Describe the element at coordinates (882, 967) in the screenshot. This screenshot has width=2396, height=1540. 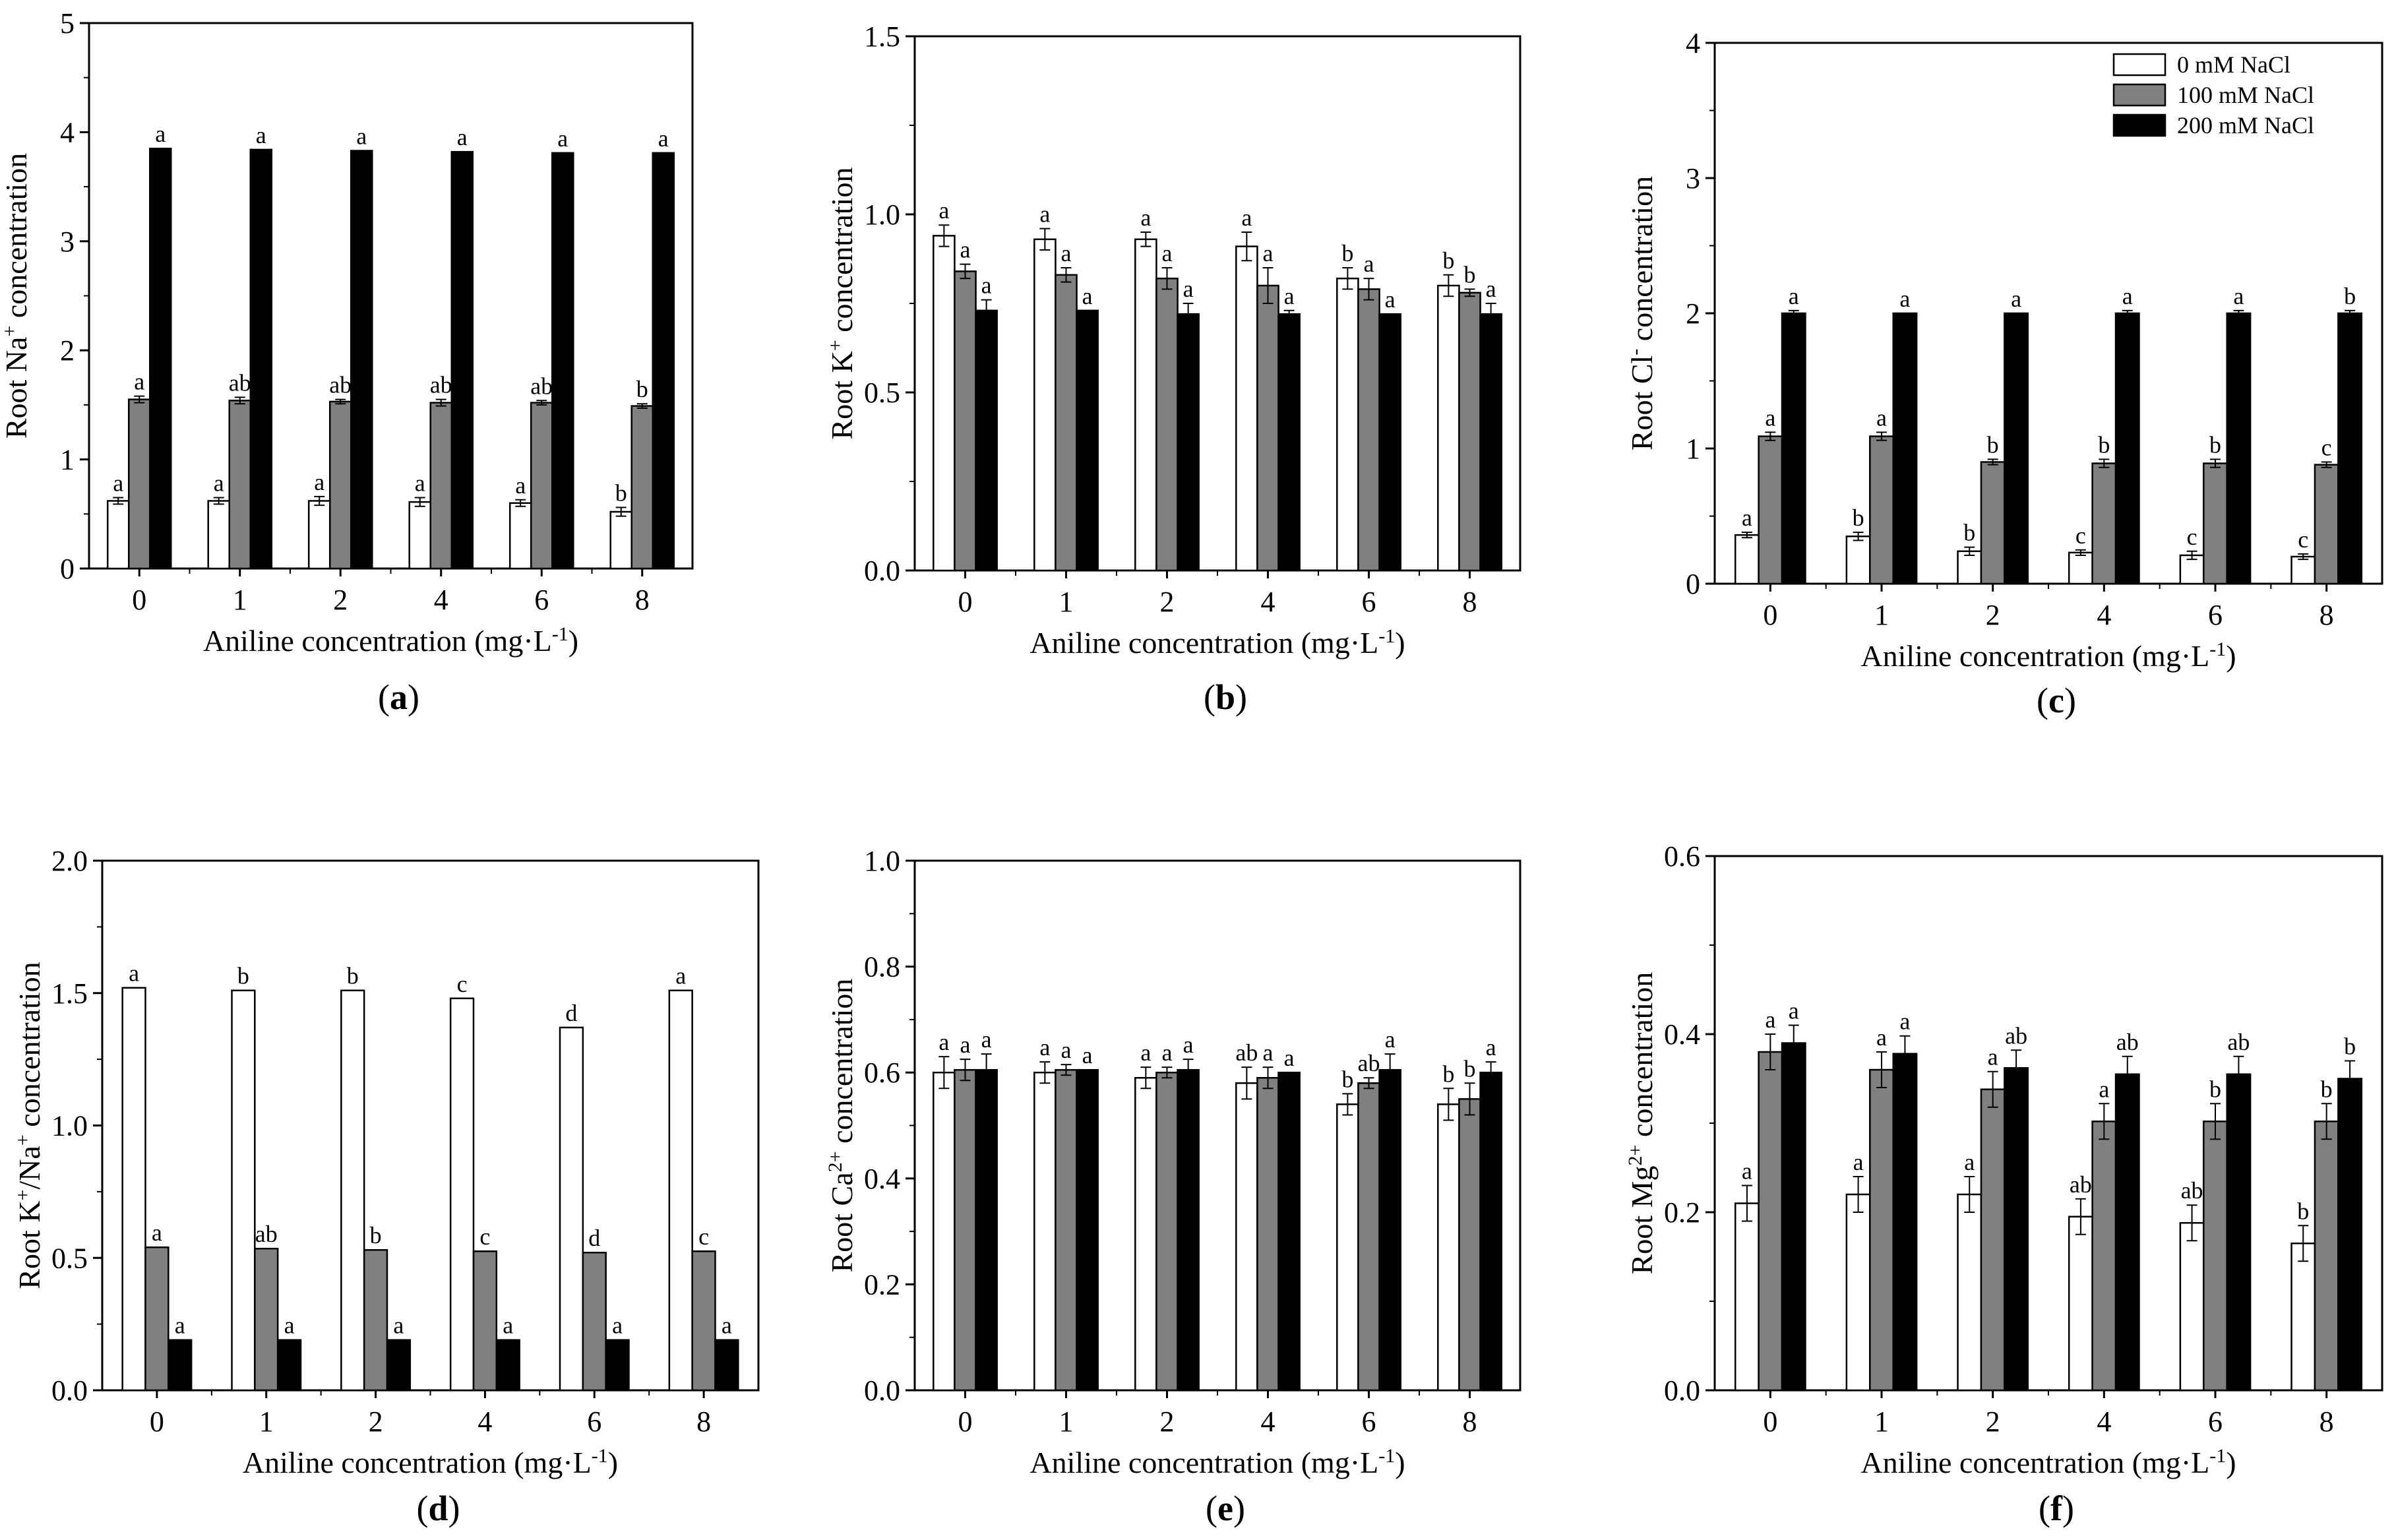
I see `y-tick-label: 0.8` at that location.